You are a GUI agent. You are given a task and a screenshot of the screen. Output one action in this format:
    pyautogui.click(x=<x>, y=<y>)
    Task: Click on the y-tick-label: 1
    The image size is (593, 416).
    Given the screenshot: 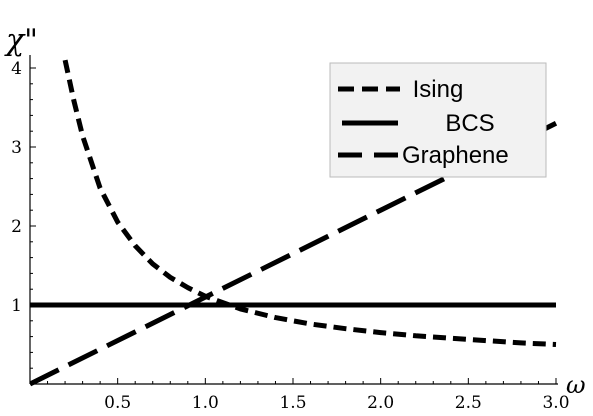 What is the action you would take?
    pyautogui.click(x=16, y=306)
    